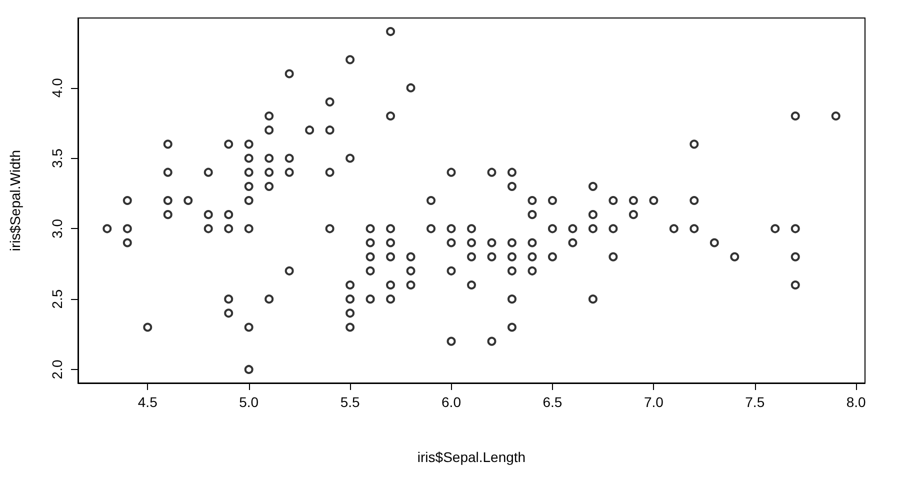 This screenshot has height=480, width=907. What do you see at coordinates (552, 402) in the screenshot?
I see `x-tick-label: 6.5` at bounding box center [552, 402].